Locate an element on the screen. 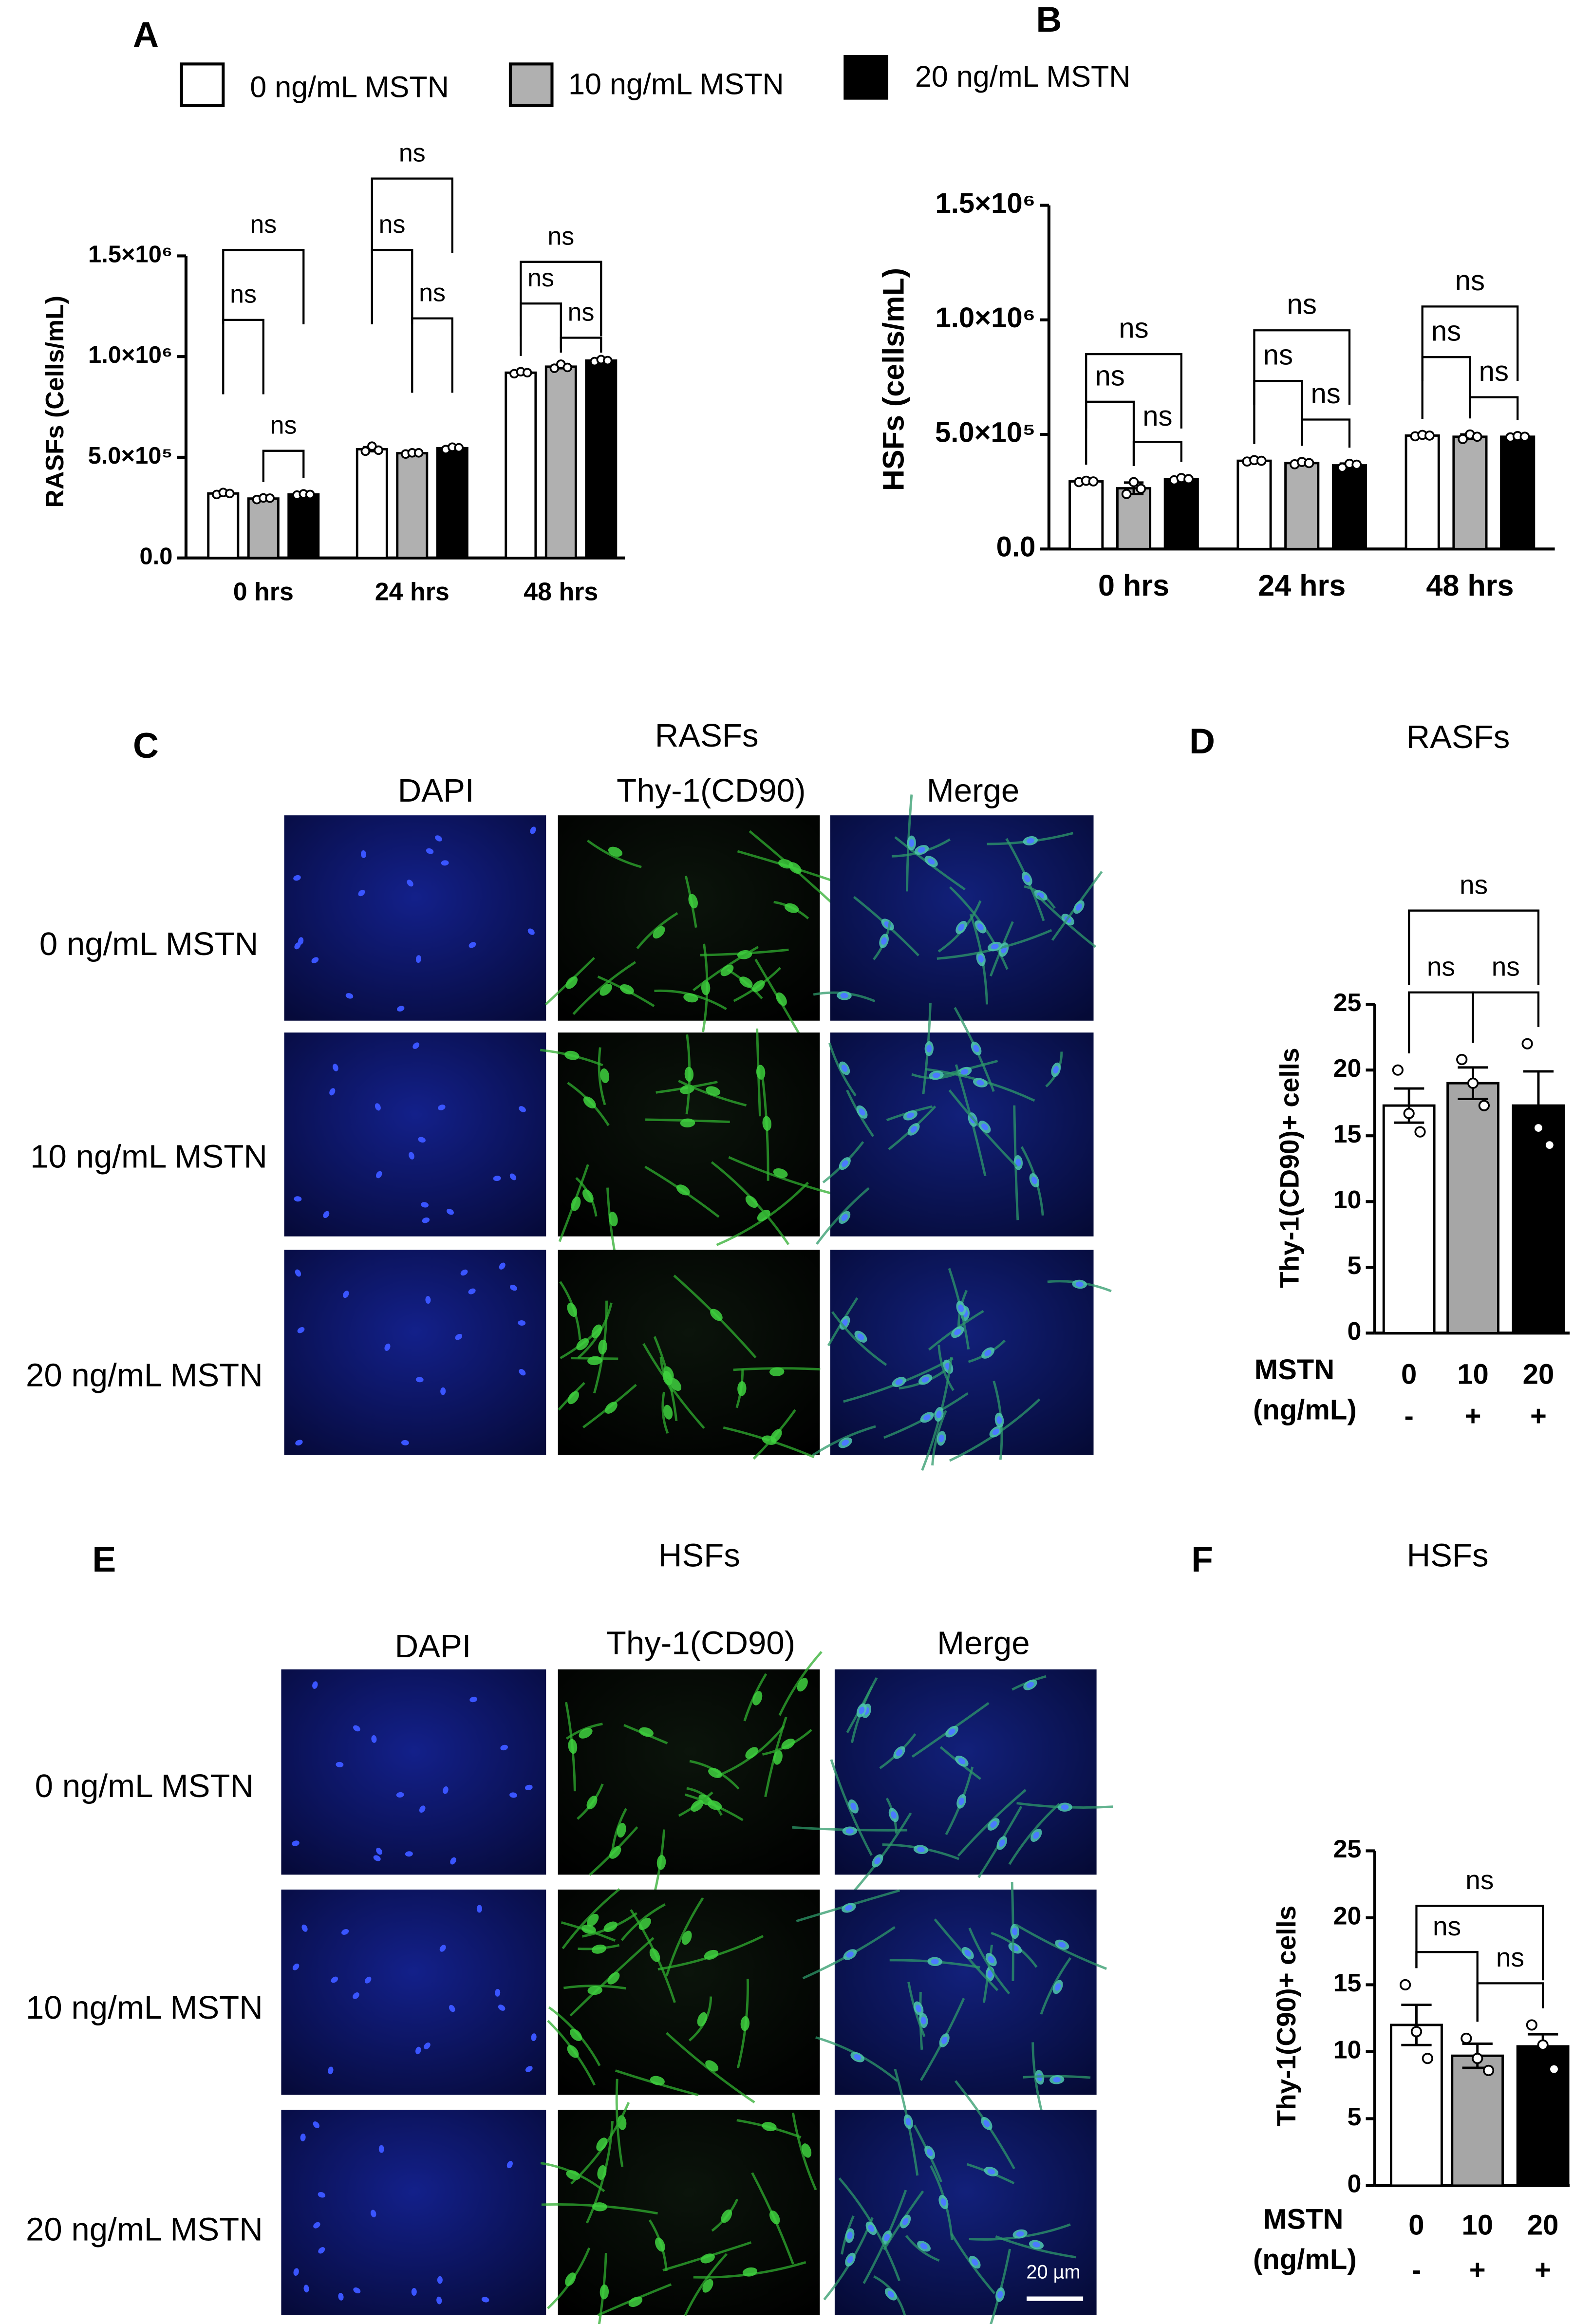 This screenshot has height=2324, width=1592. row-label: 10 ng/mL MSTN is located at coordinates (148, 1157).